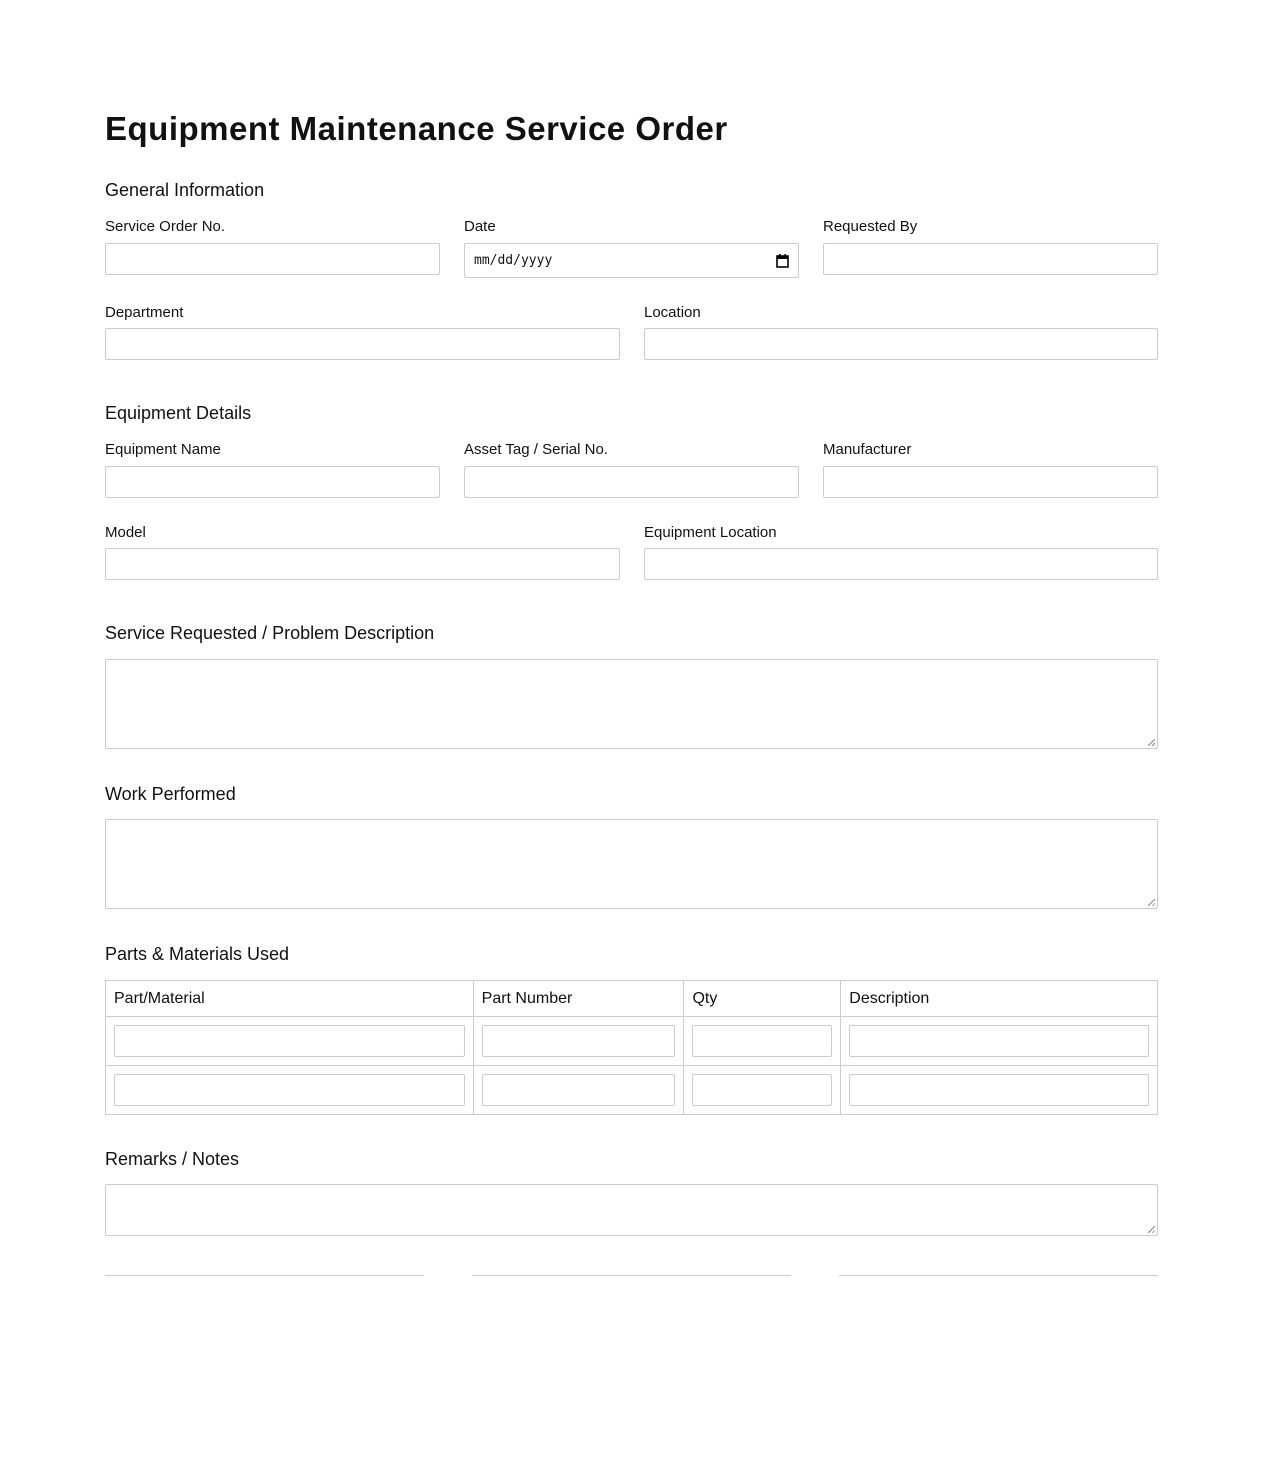 The height and width of the screenshot is (1470, 1263). What do you see at coordinates (125, 532) in the screenshot?
I see `model-label: Model` at bounding box center [125, 532].